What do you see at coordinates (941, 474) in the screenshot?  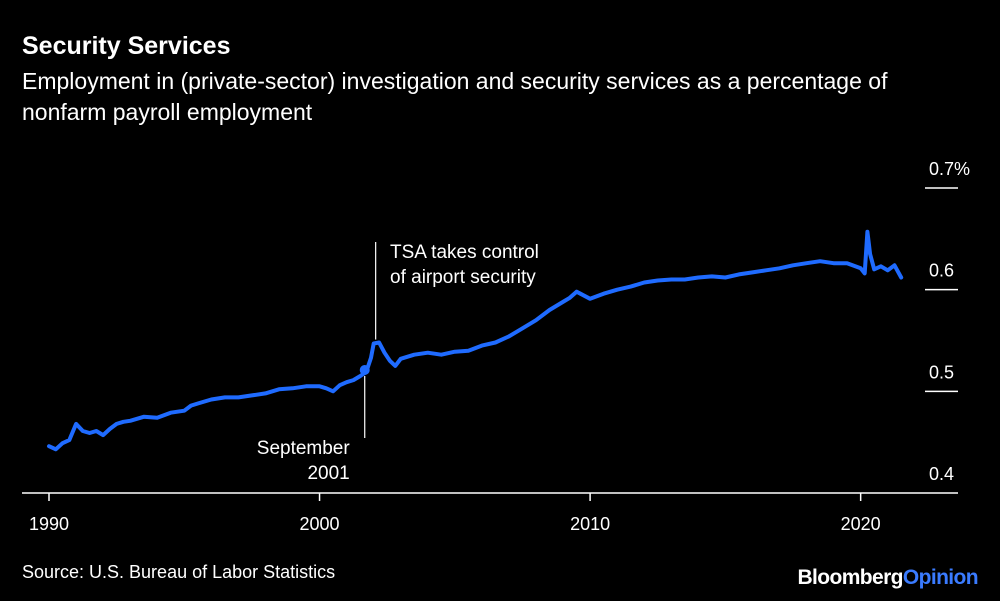 I see `y-tick-label: 0.4` at bounding box center [941, 474].